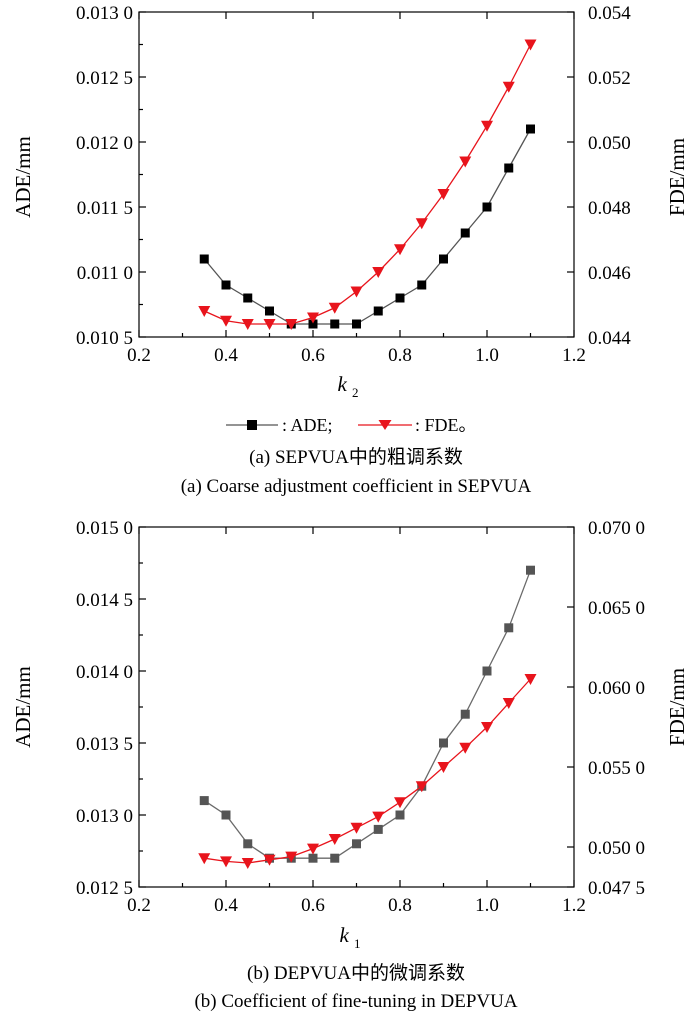 This screenshot has width=700, height=1015. What do you see at coordinates (356, 973) in the screenshot?
I see `chart-b-caption-zh: (b) DEPVUA中的微调系数` at bounding box center [356, 973].